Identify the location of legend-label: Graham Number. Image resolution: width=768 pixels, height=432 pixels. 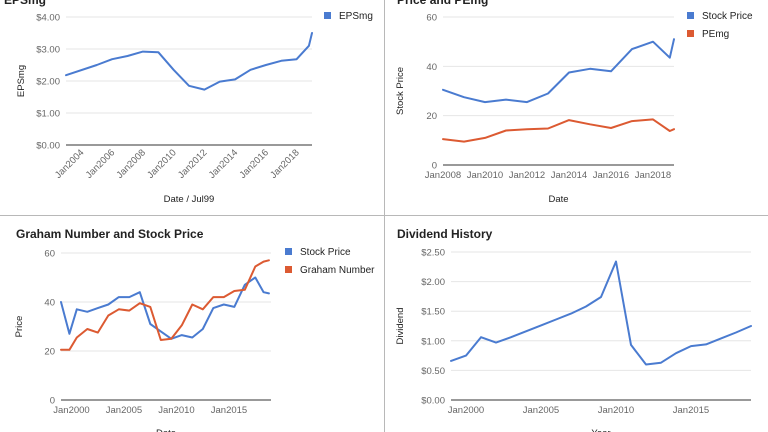
(337, 270).